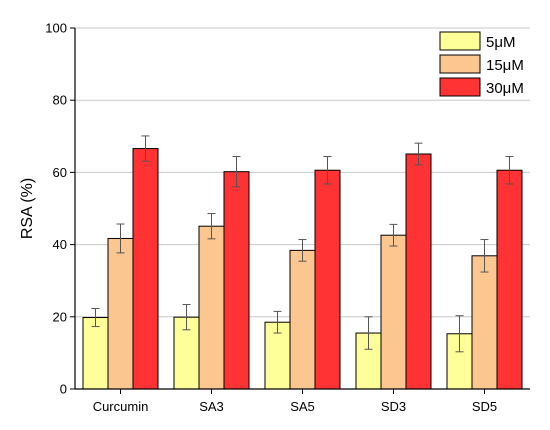  Describe the element at coordinates (302, 406) in the screenshot. I see `x-tick-label-sa5: SA5` at that location.